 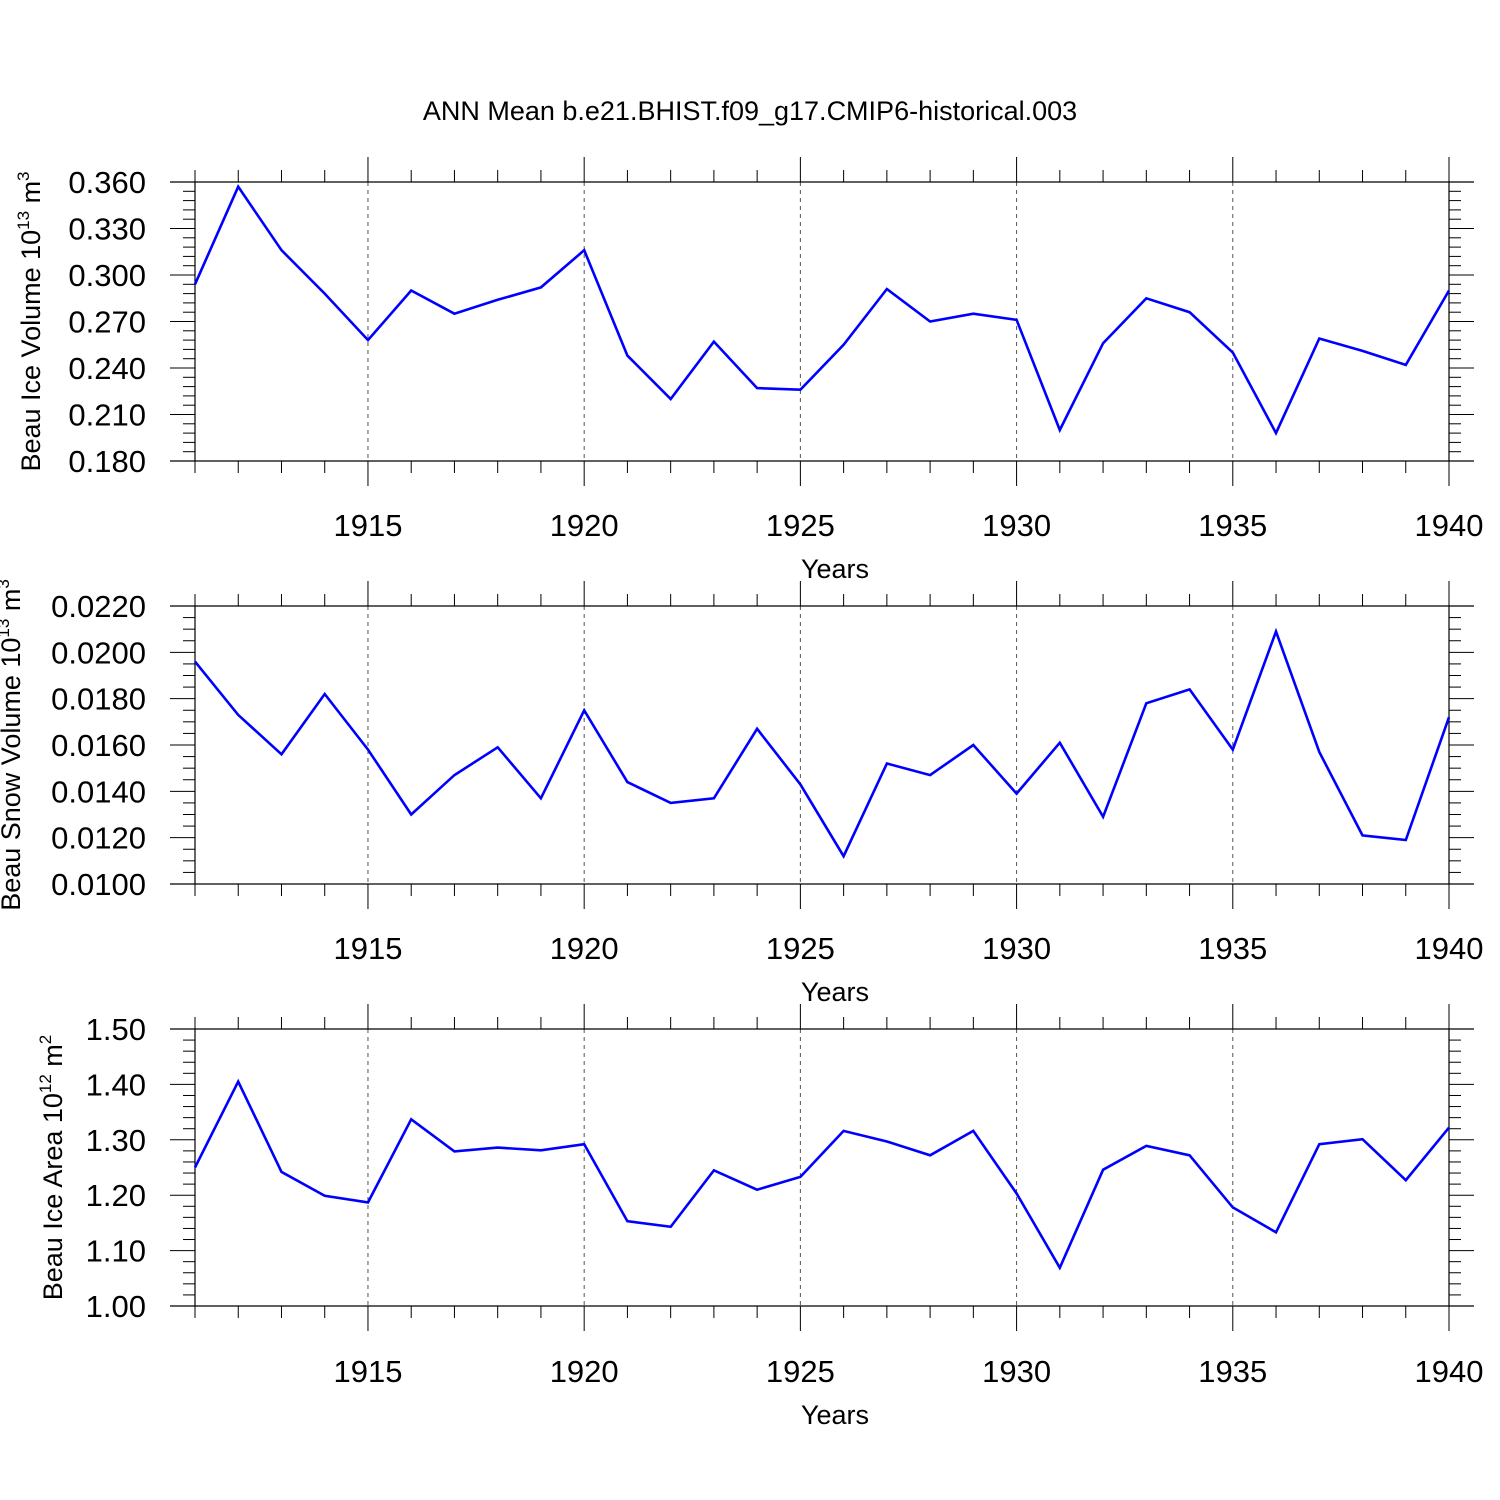 I want to click on y-tick-label: 0.180, so click(x=107, y=461).